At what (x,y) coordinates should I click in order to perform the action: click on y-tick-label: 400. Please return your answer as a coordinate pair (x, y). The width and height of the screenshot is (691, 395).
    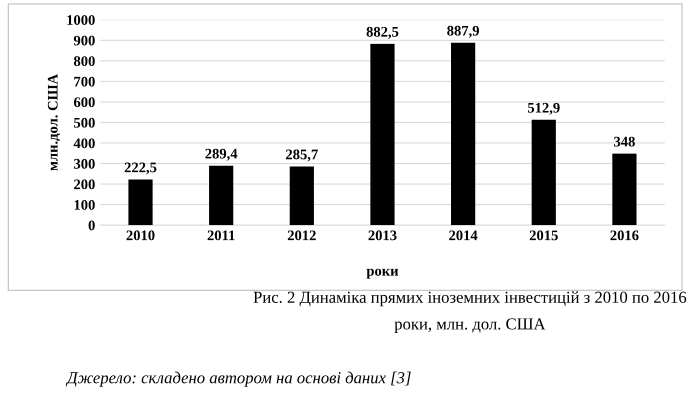
    Looking at the image, I should click on (84, 143).